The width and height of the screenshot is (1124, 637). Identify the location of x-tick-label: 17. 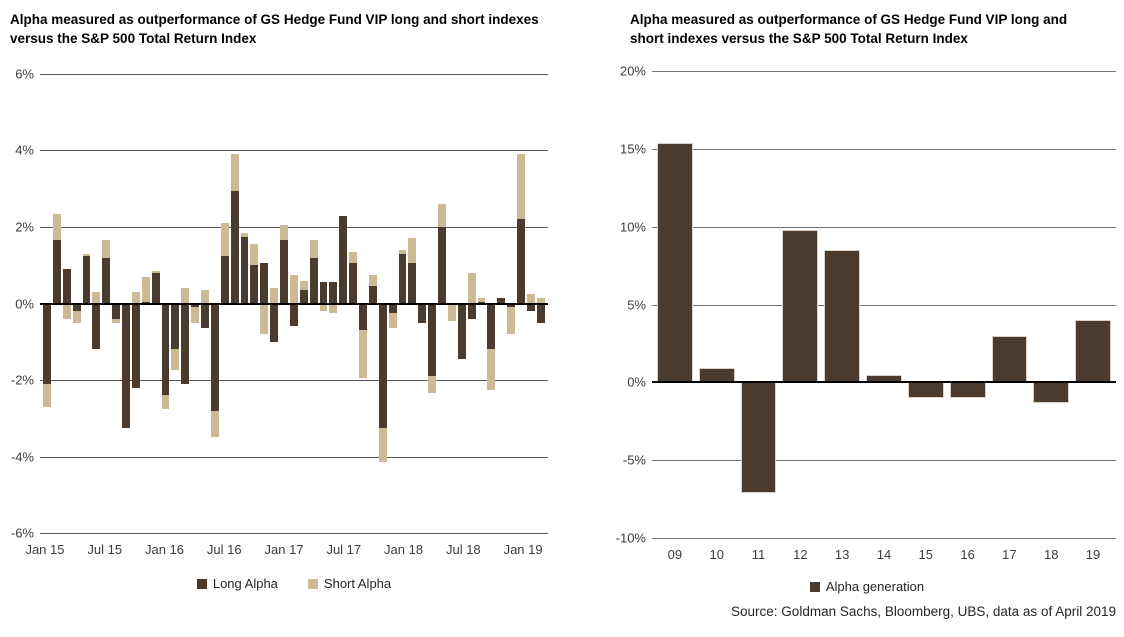
(1009, 554).